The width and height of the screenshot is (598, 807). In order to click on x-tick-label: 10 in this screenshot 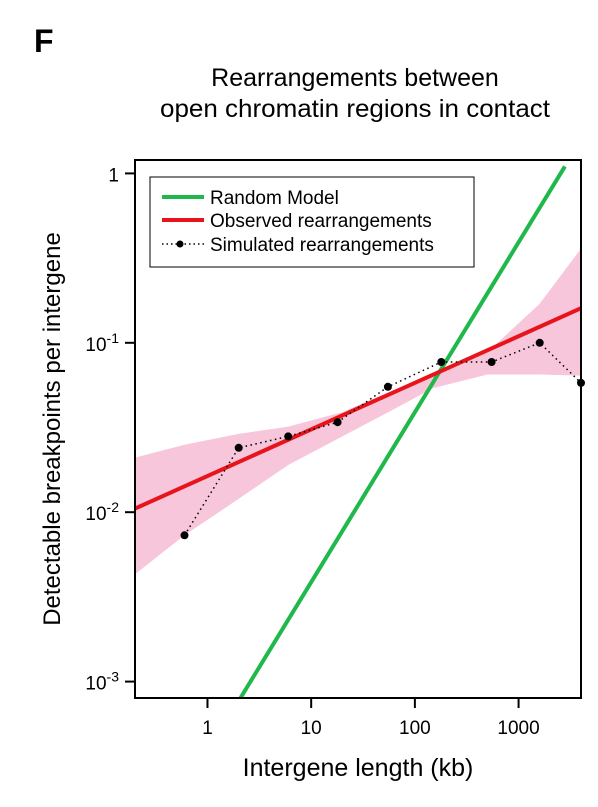, I will do `click(311, 728)`.